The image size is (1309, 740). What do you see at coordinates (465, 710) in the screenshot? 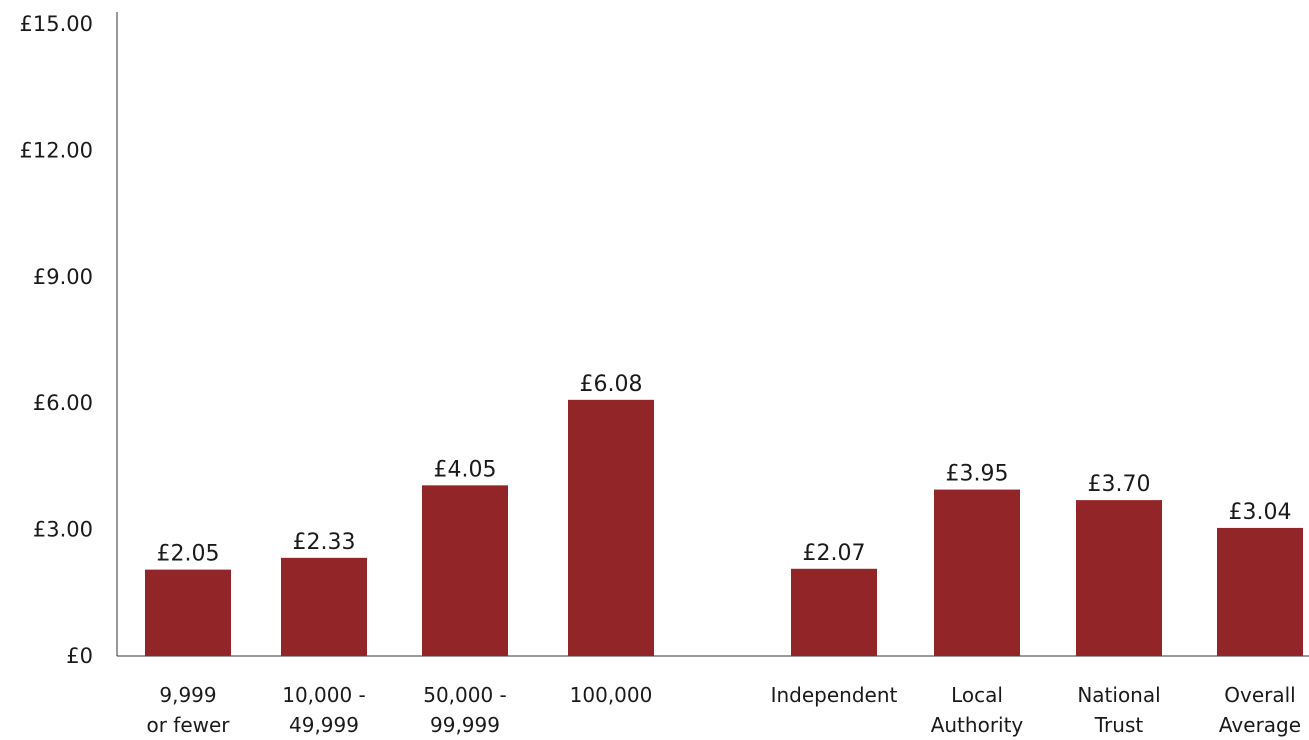
I see `category-label: 50,000 -99,999` at bounding box center [465, 710].